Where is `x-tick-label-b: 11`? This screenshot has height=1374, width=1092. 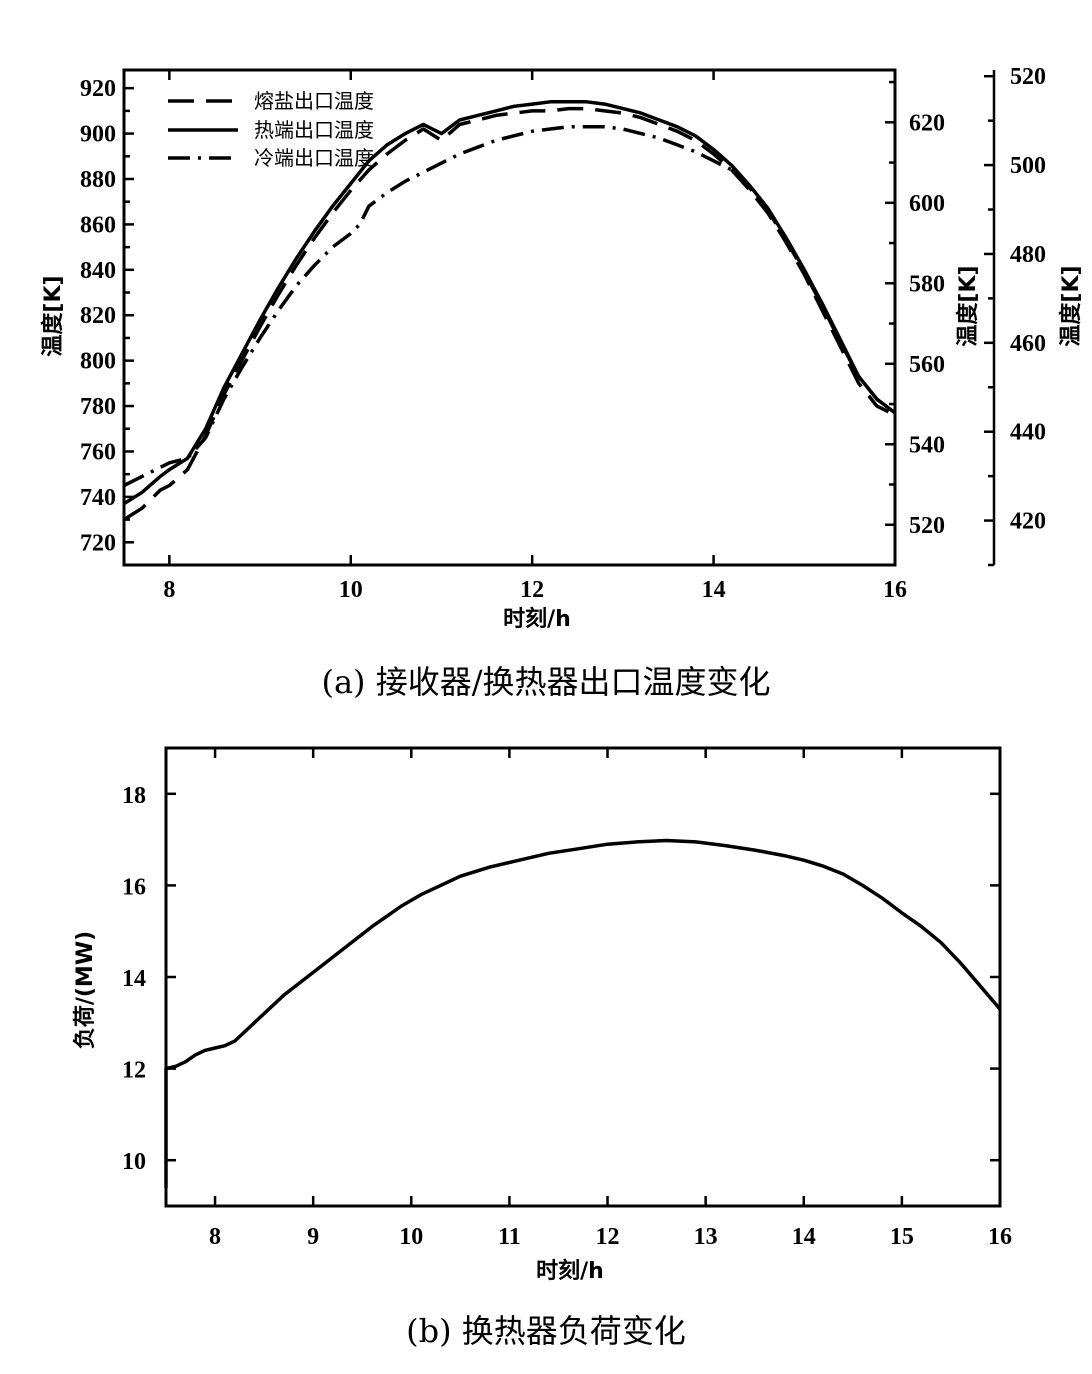 x-tick-label-b: 11 is located at coordinates (509, 1237).